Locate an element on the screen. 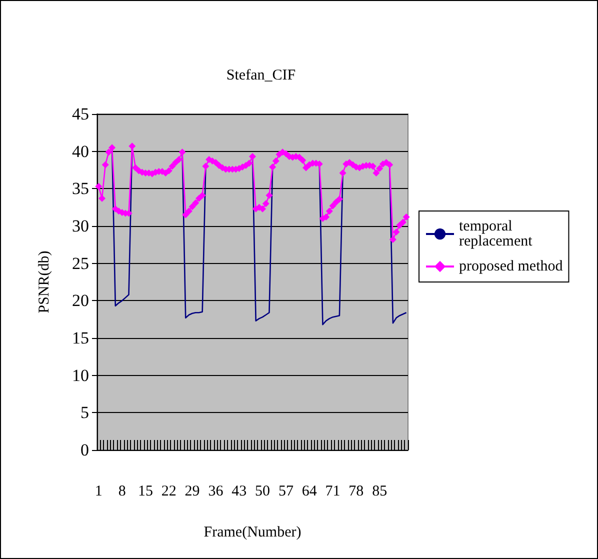 The width and height of the screenshot is (598, 559). y-tick-label: 30 is located at coordinates (80, 226).